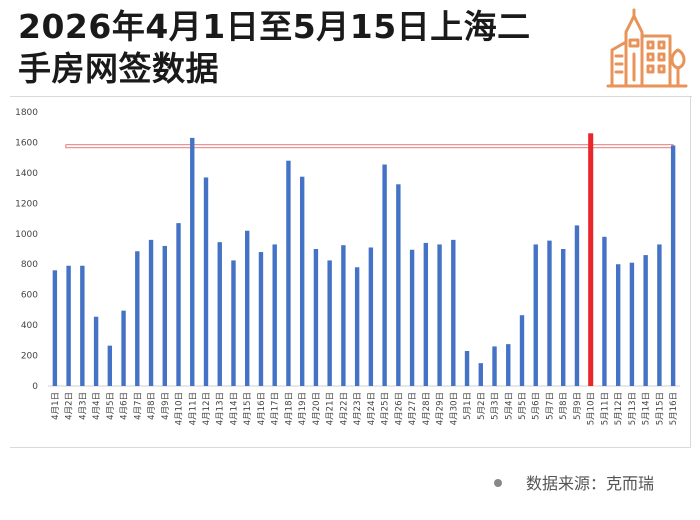 The height and width of the screenshot is (520, 700). What do you see at coordinates (674, 408) in the screenshot?
I see `x-tick-label: 5月16日` at bounding box center [674, 408].